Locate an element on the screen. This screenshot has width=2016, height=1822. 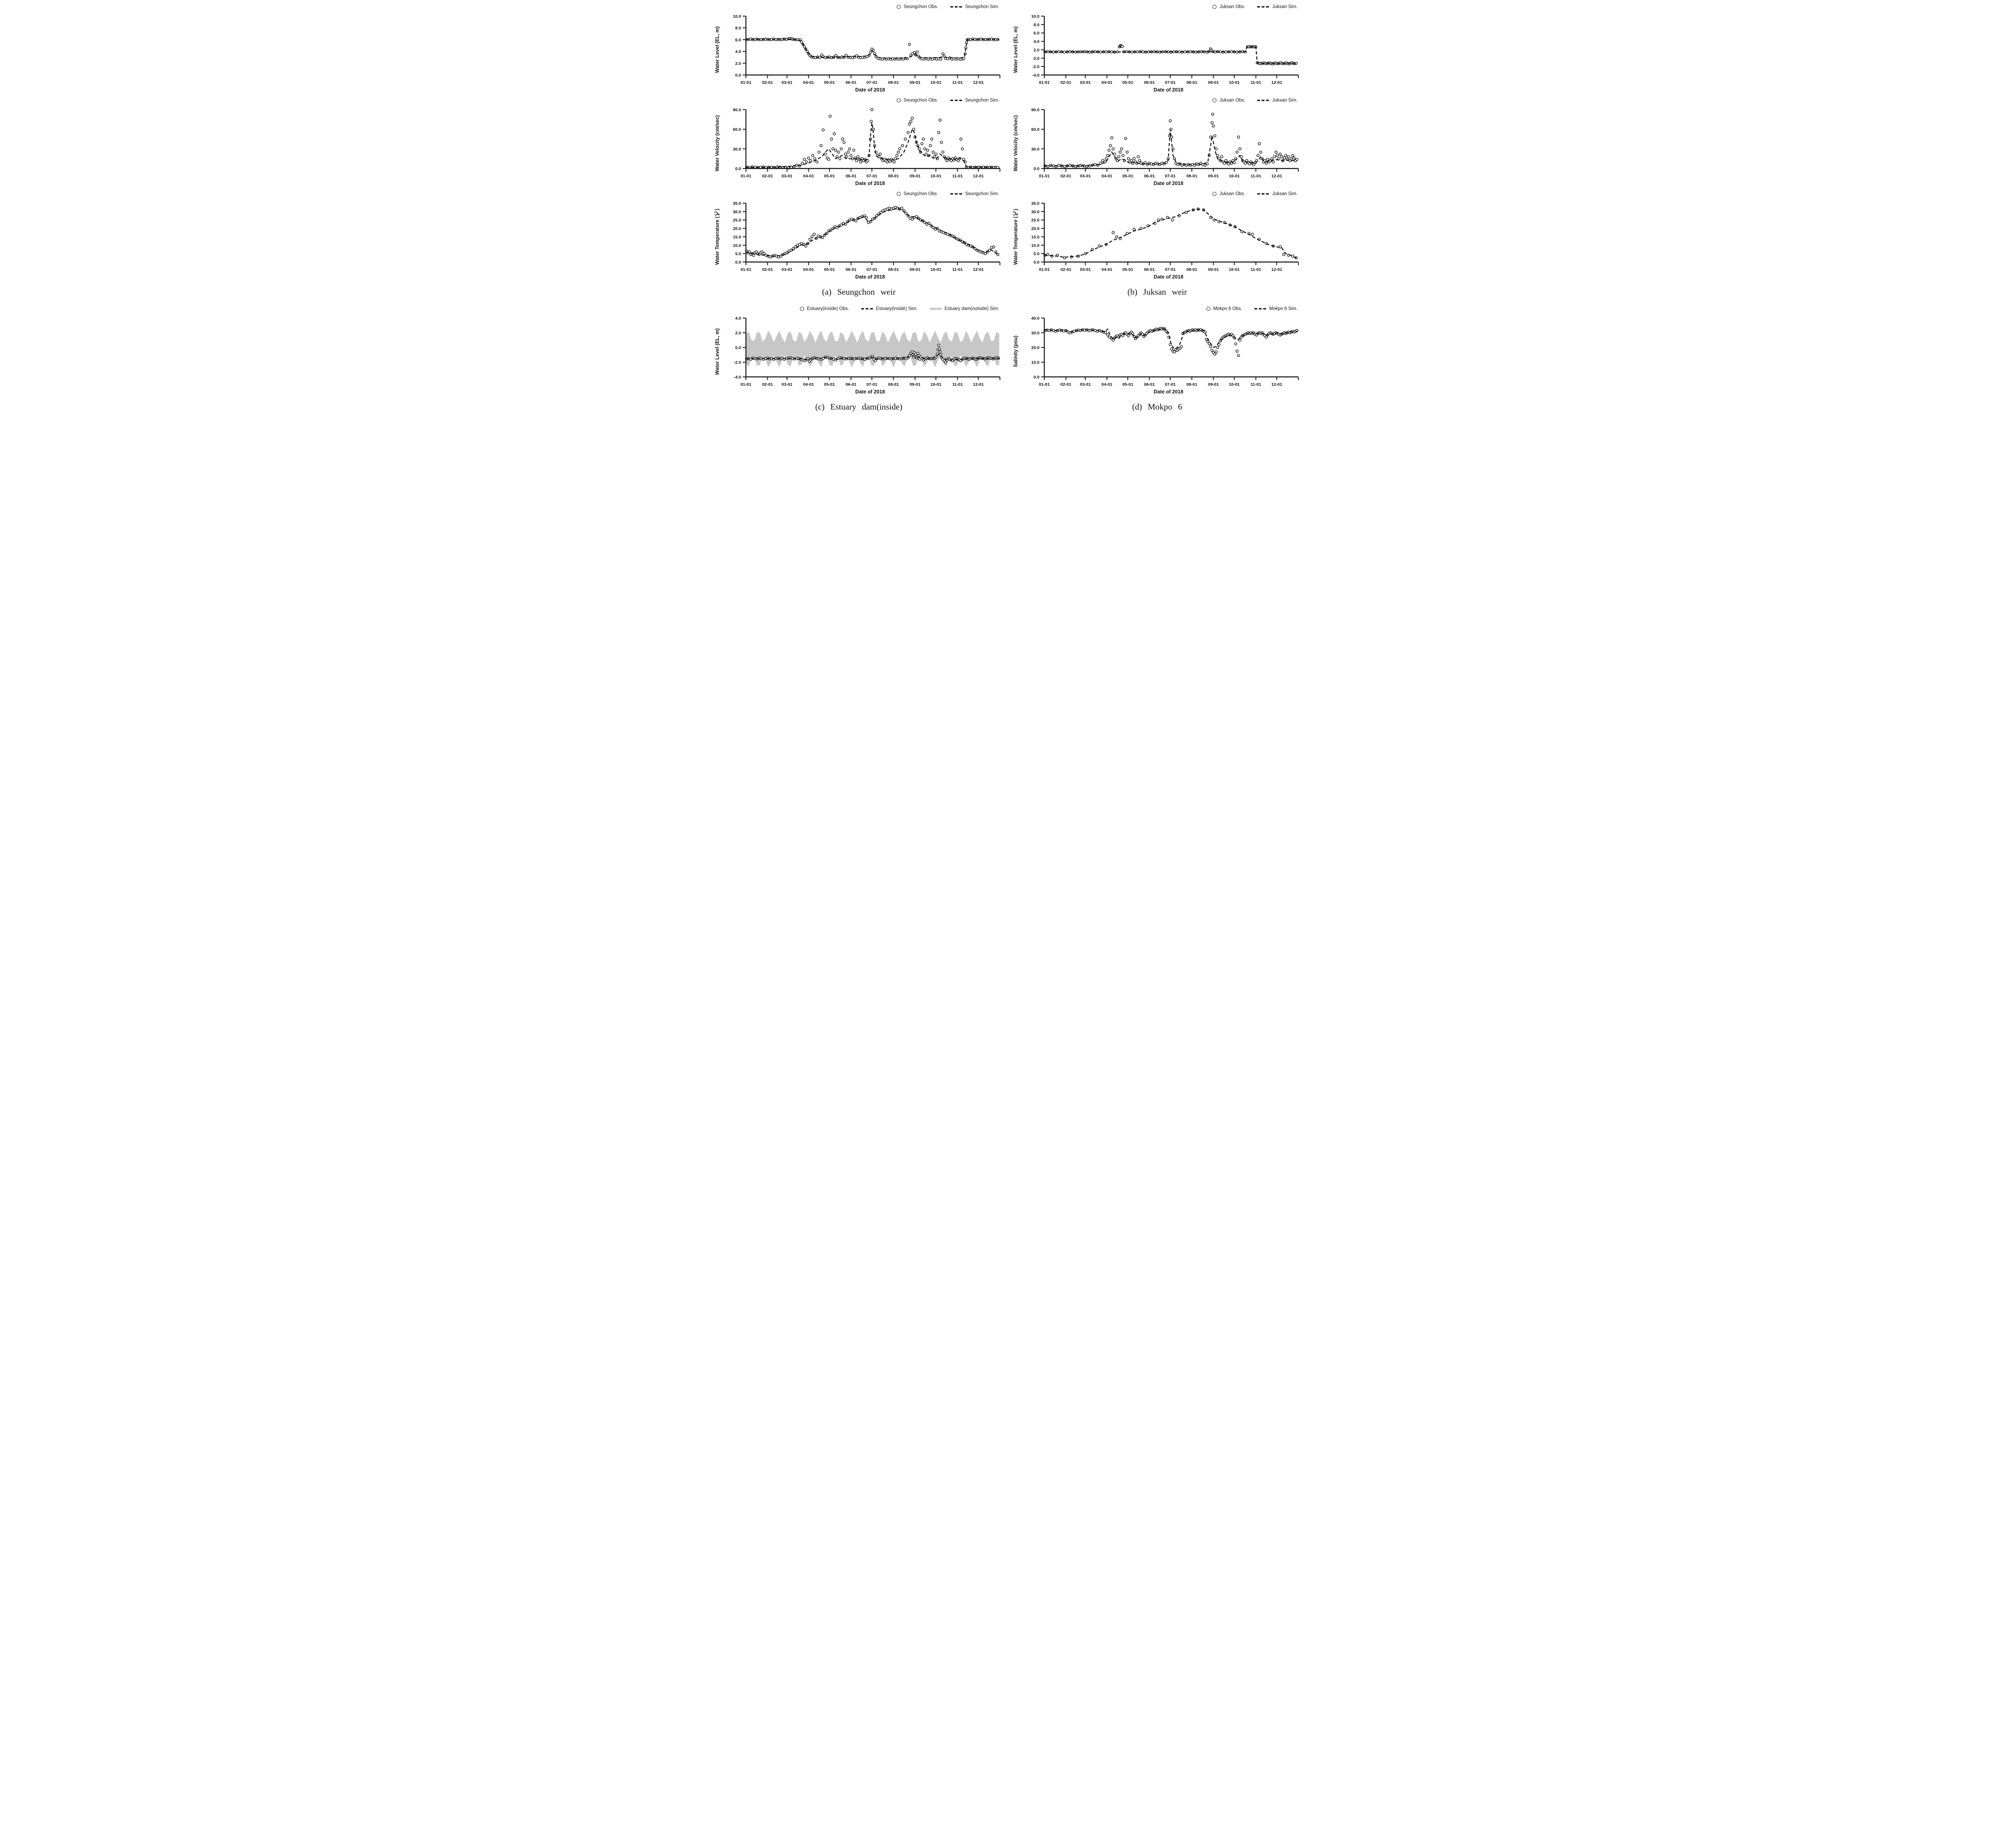
legend-label: Estuary(inside) Obs. is located at coordinates (828, 308).